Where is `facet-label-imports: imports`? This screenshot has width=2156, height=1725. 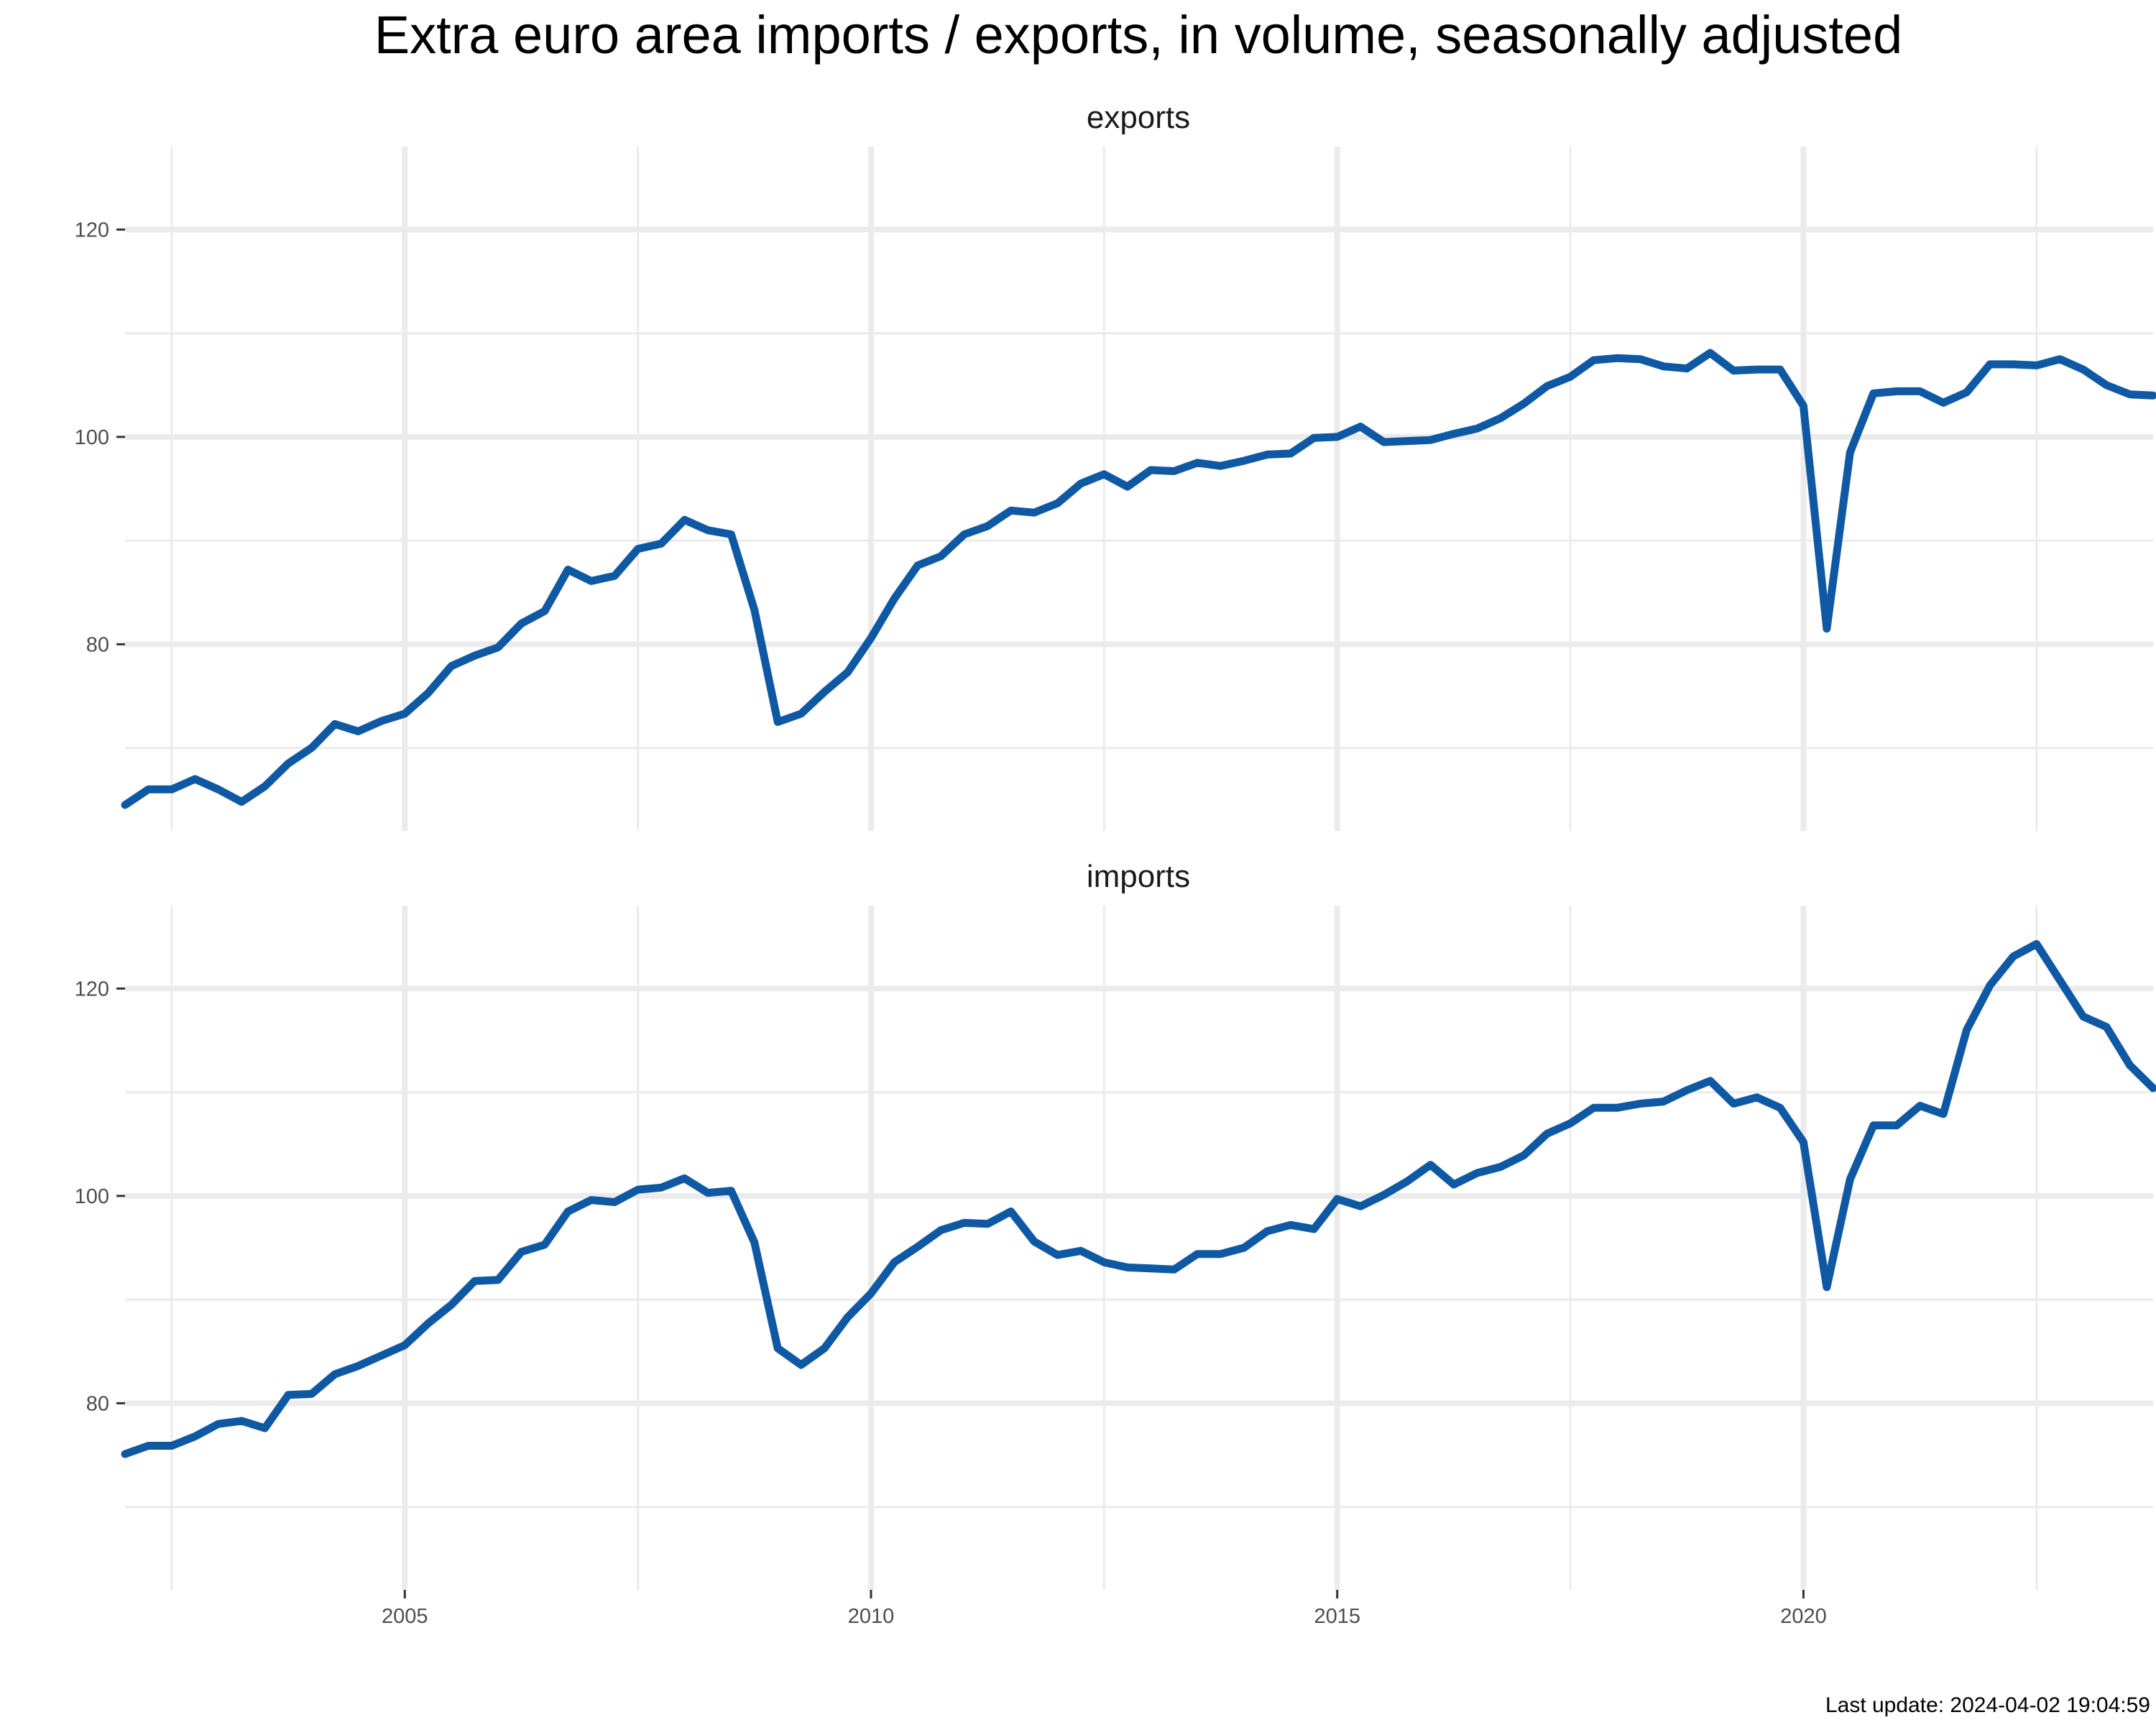 facet-label-imports: imports is located at coordinates (1138, 876).